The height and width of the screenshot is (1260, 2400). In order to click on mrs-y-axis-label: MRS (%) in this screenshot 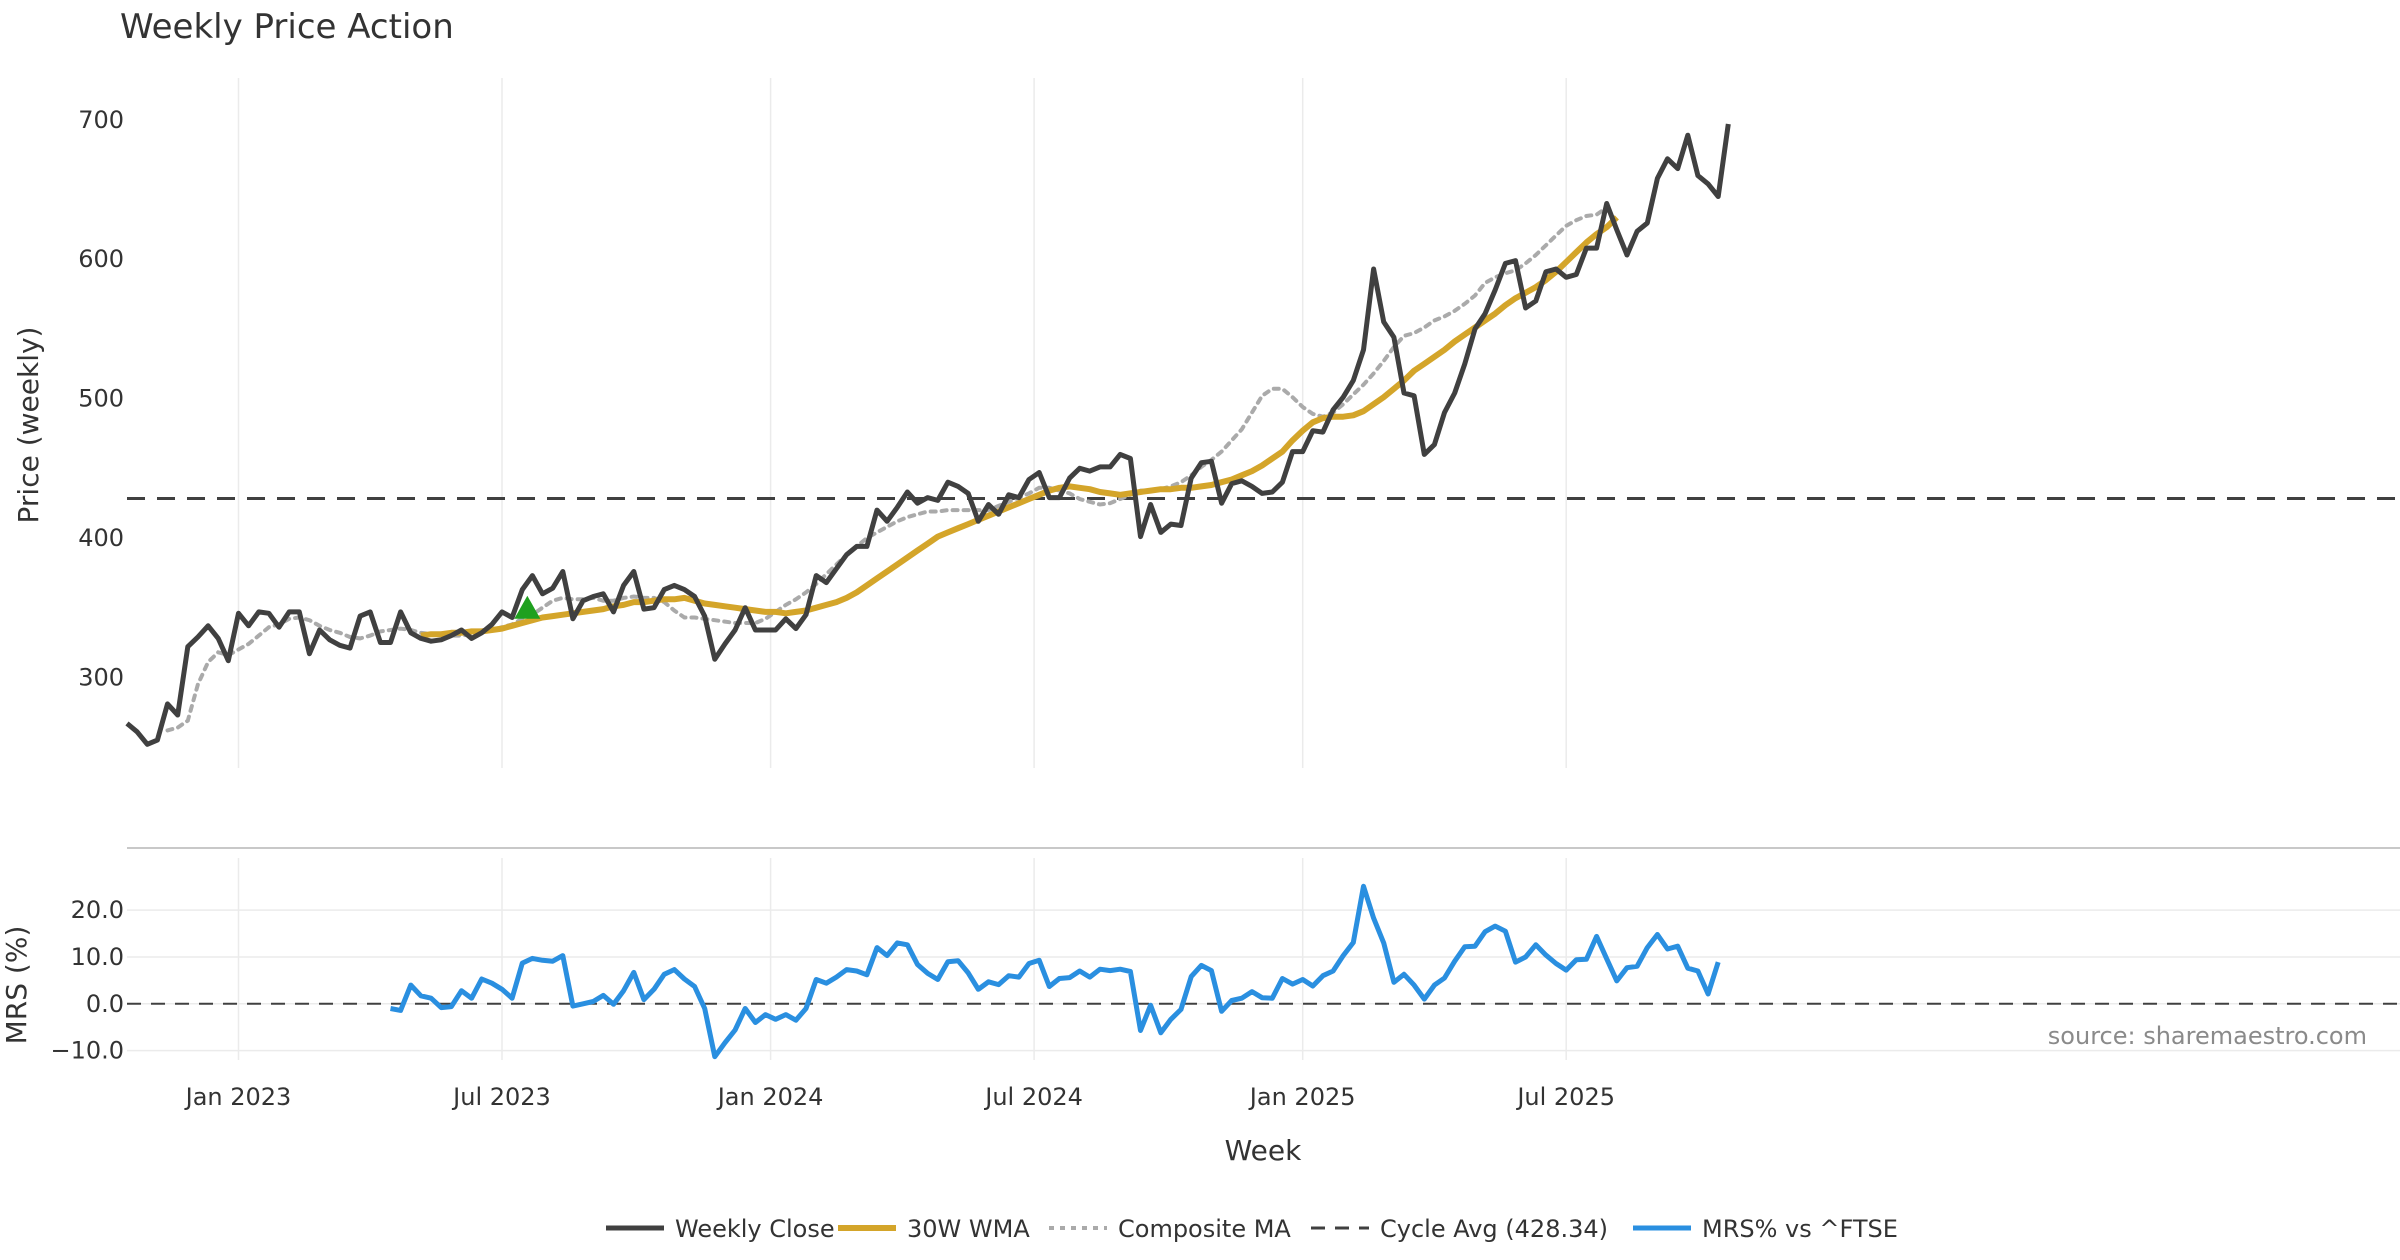, I will do `click(16, 985)`.